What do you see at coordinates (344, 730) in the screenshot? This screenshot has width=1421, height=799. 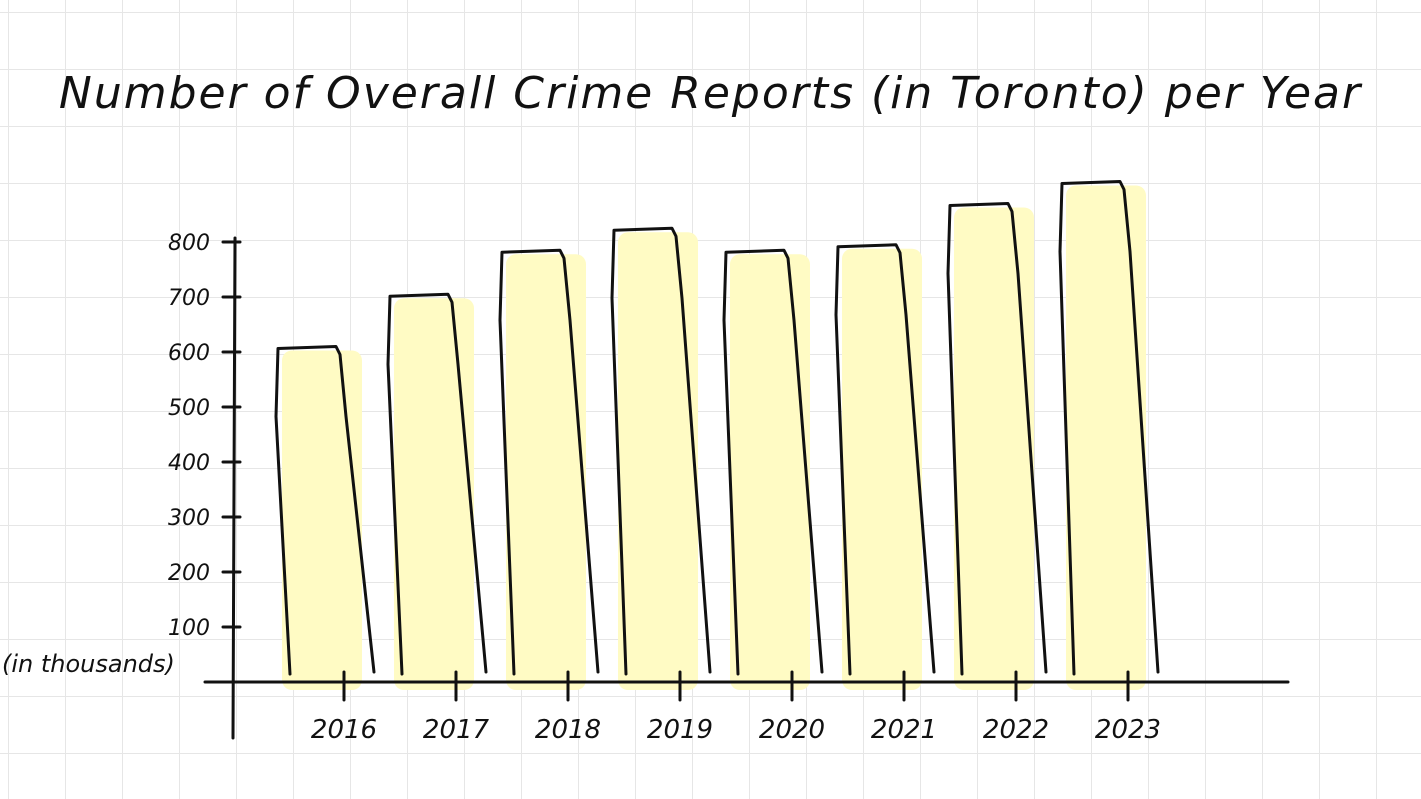 I see `x-tick-label: 2016` at bounding box center [344, 730].